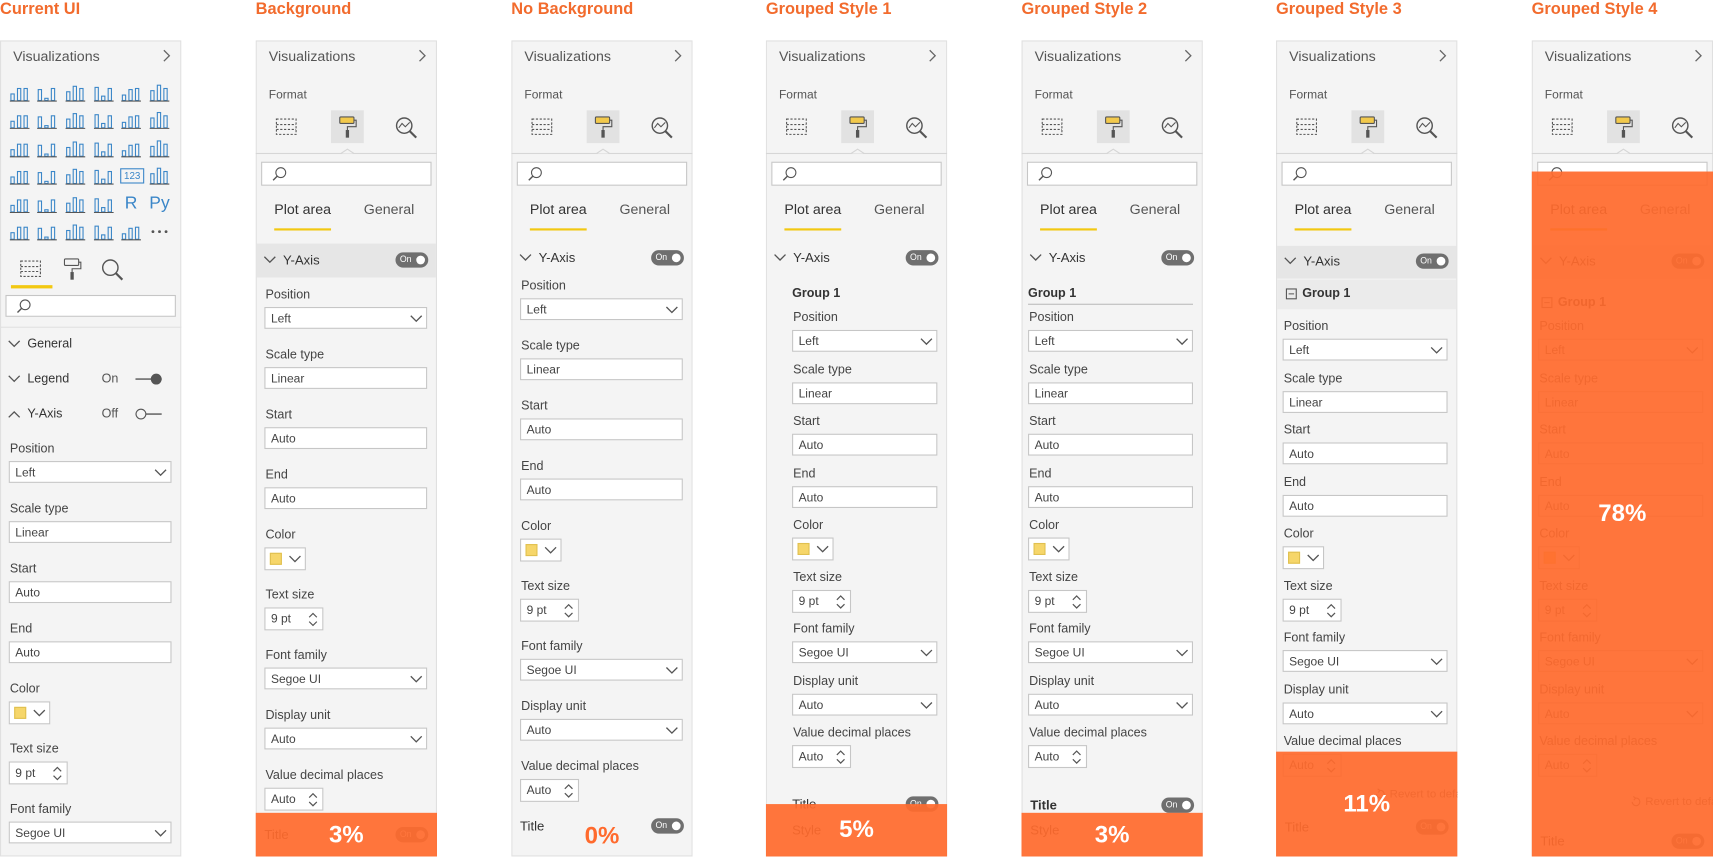  Describe the element at coordinates (532, 826) in the screenshot. I see `section-name: Title` at that location.